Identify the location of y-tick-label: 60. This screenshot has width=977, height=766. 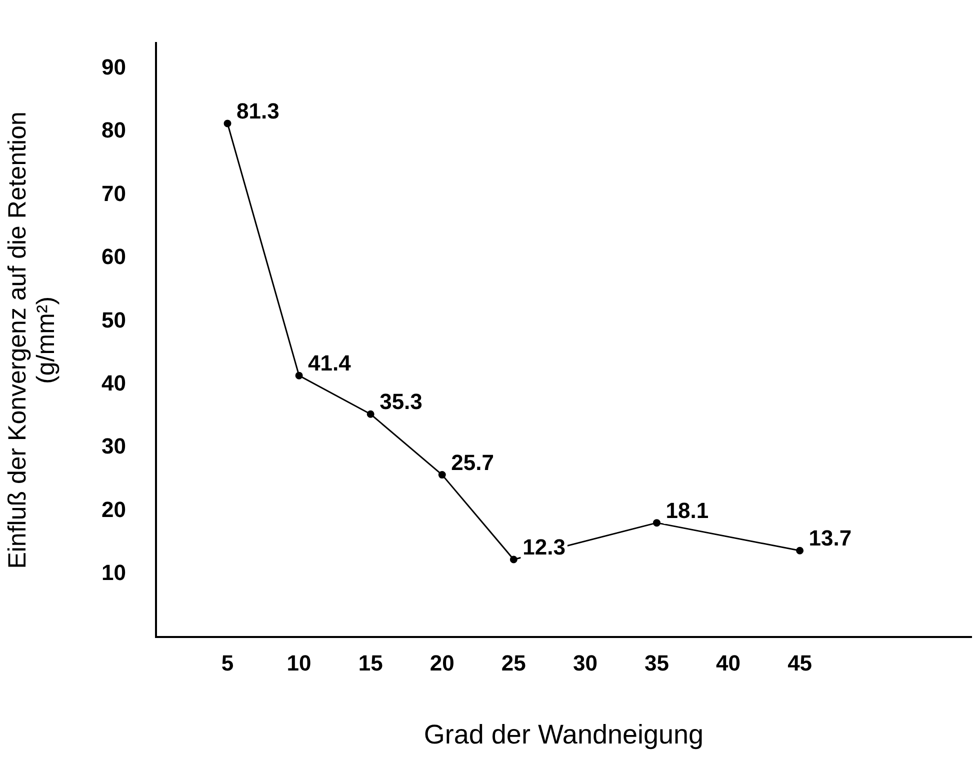
(113, 257).